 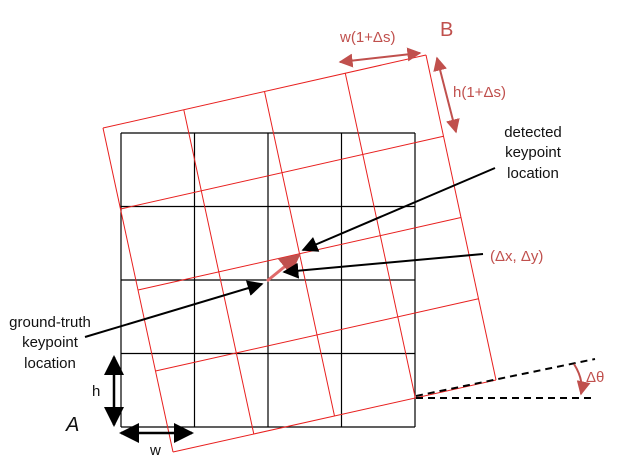 What do you see at coordinates (446, 30) in the screenshot?
I see `label-b: B` at bounding box center [446, 30].